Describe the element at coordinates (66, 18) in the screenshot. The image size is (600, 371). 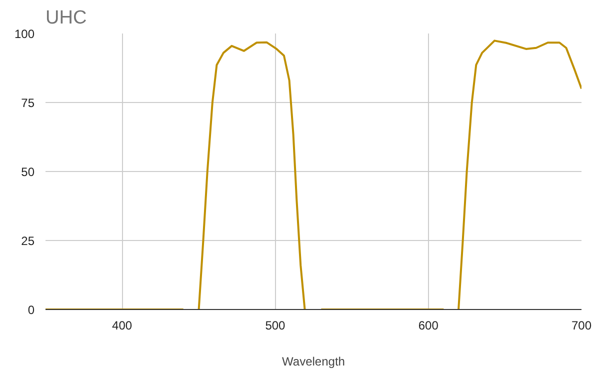
I see `chart-title: UHC` at that location.